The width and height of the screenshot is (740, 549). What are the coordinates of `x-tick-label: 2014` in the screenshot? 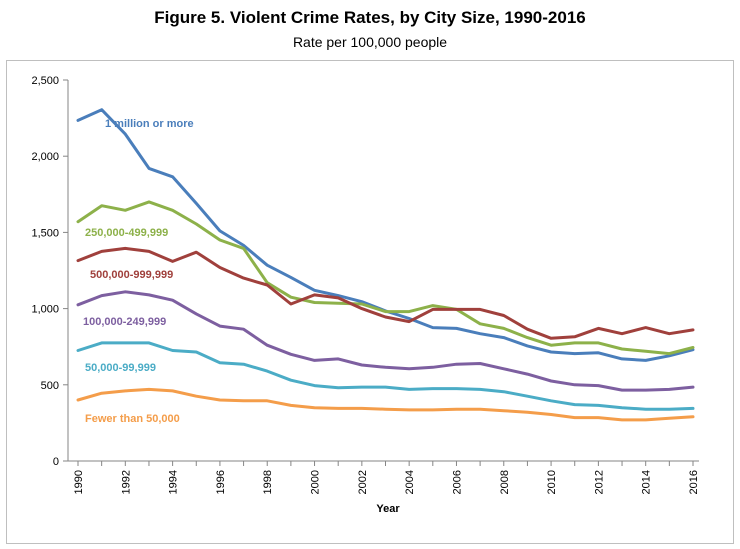 It's located at (647, 482).